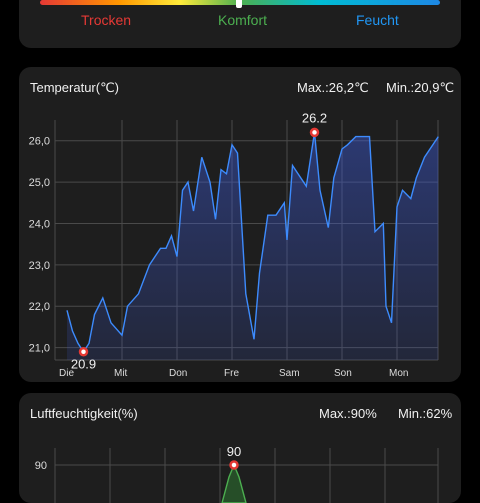 The height and width of the screenshot is (503, 480). What do you see at coordinates (106, 20) in the screenshot?
I see `comfort-label-trocken: Trocken` at bounding box center [106, 20].